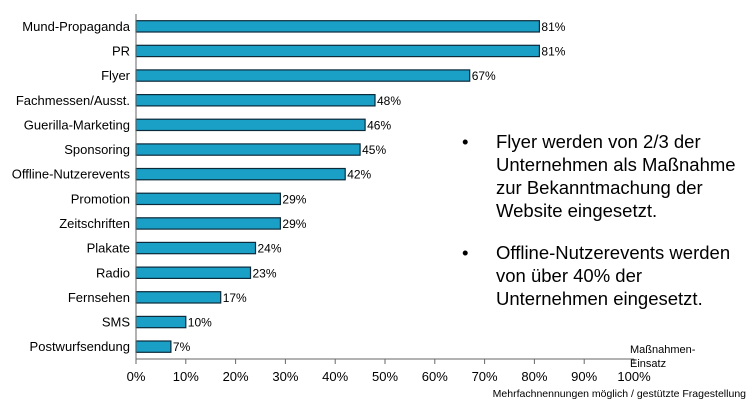 The width and height of the screenshot is (750, 403). What do you see at coordinates (484, 76) in the screenshot?
I see `data-label: 67%` at bounding box center [484, 76].